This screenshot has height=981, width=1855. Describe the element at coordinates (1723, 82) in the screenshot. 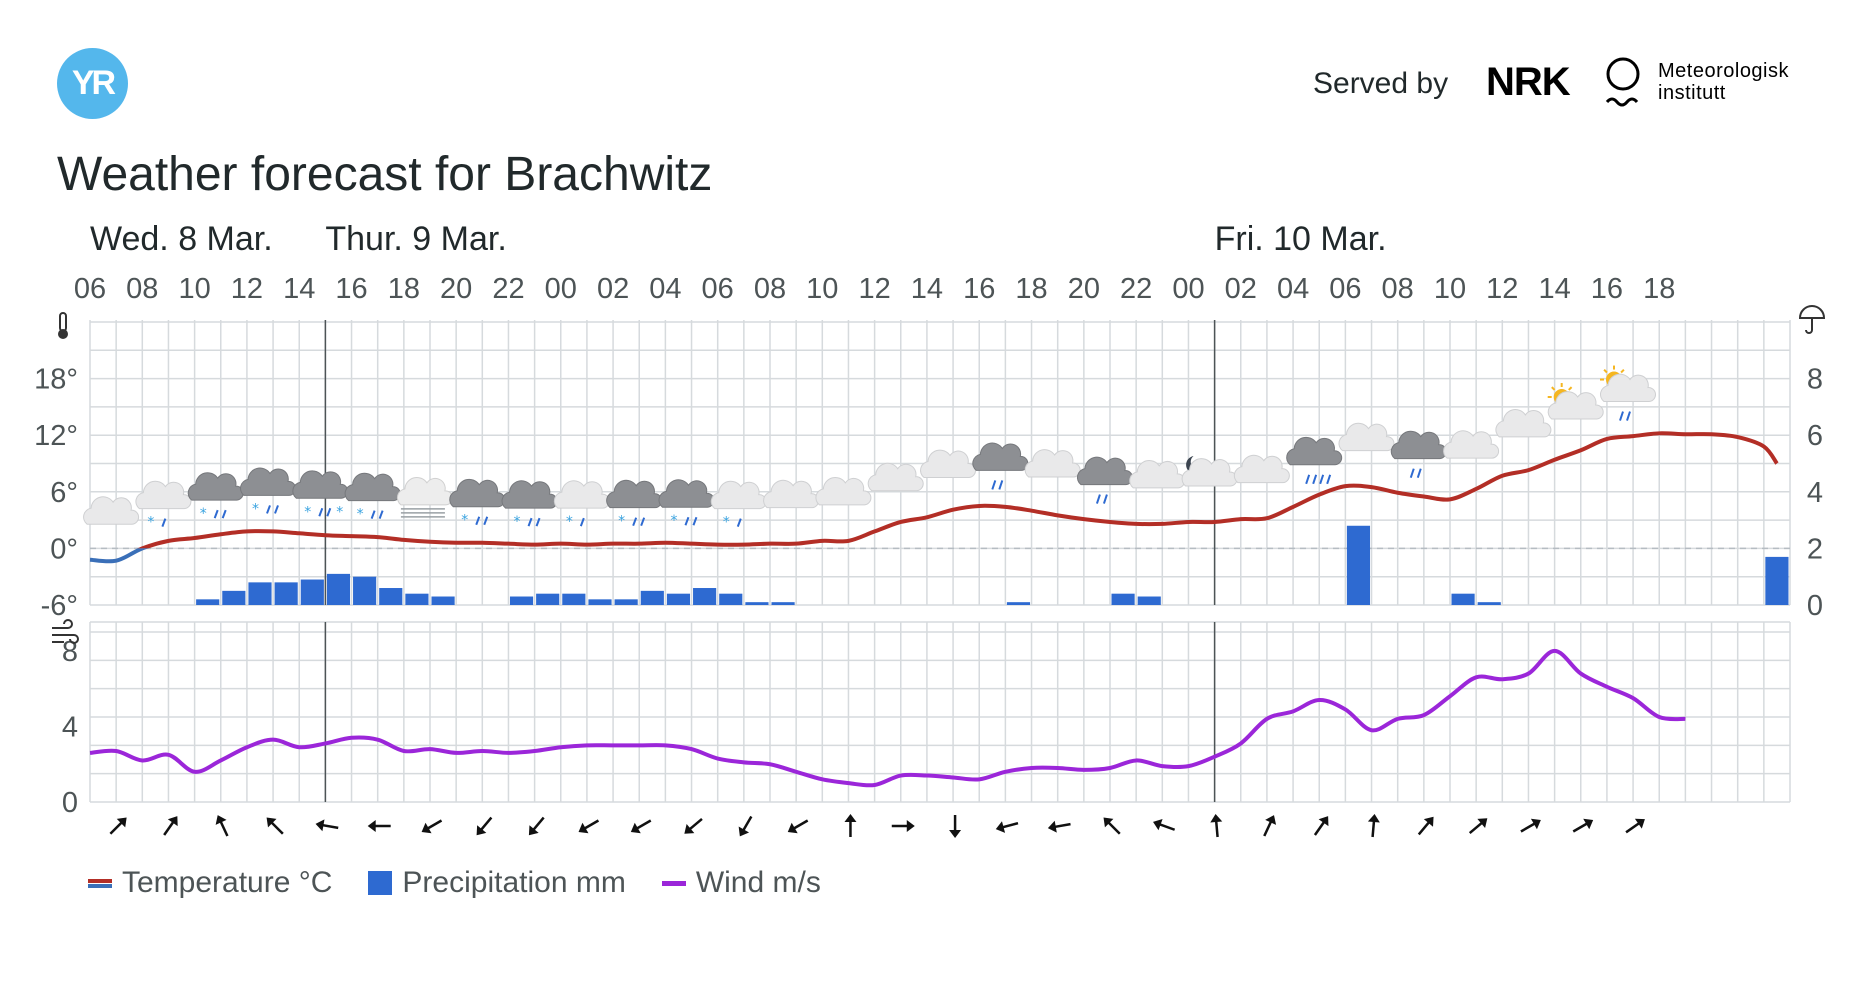

I see `met-institute-logo: Meteorologisk institutt` at that location.